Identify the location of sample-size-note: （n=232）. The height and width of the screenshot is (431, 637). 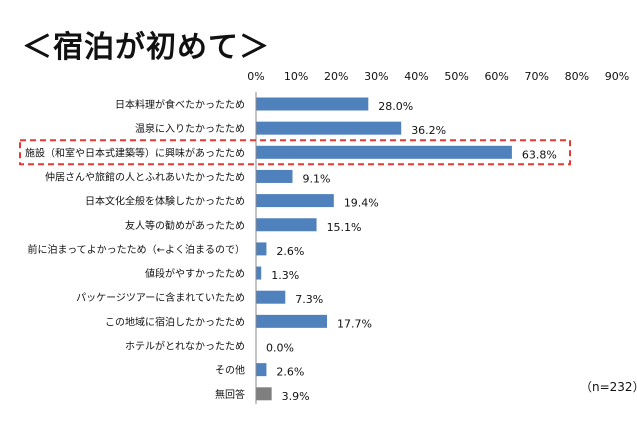
(608, 387).